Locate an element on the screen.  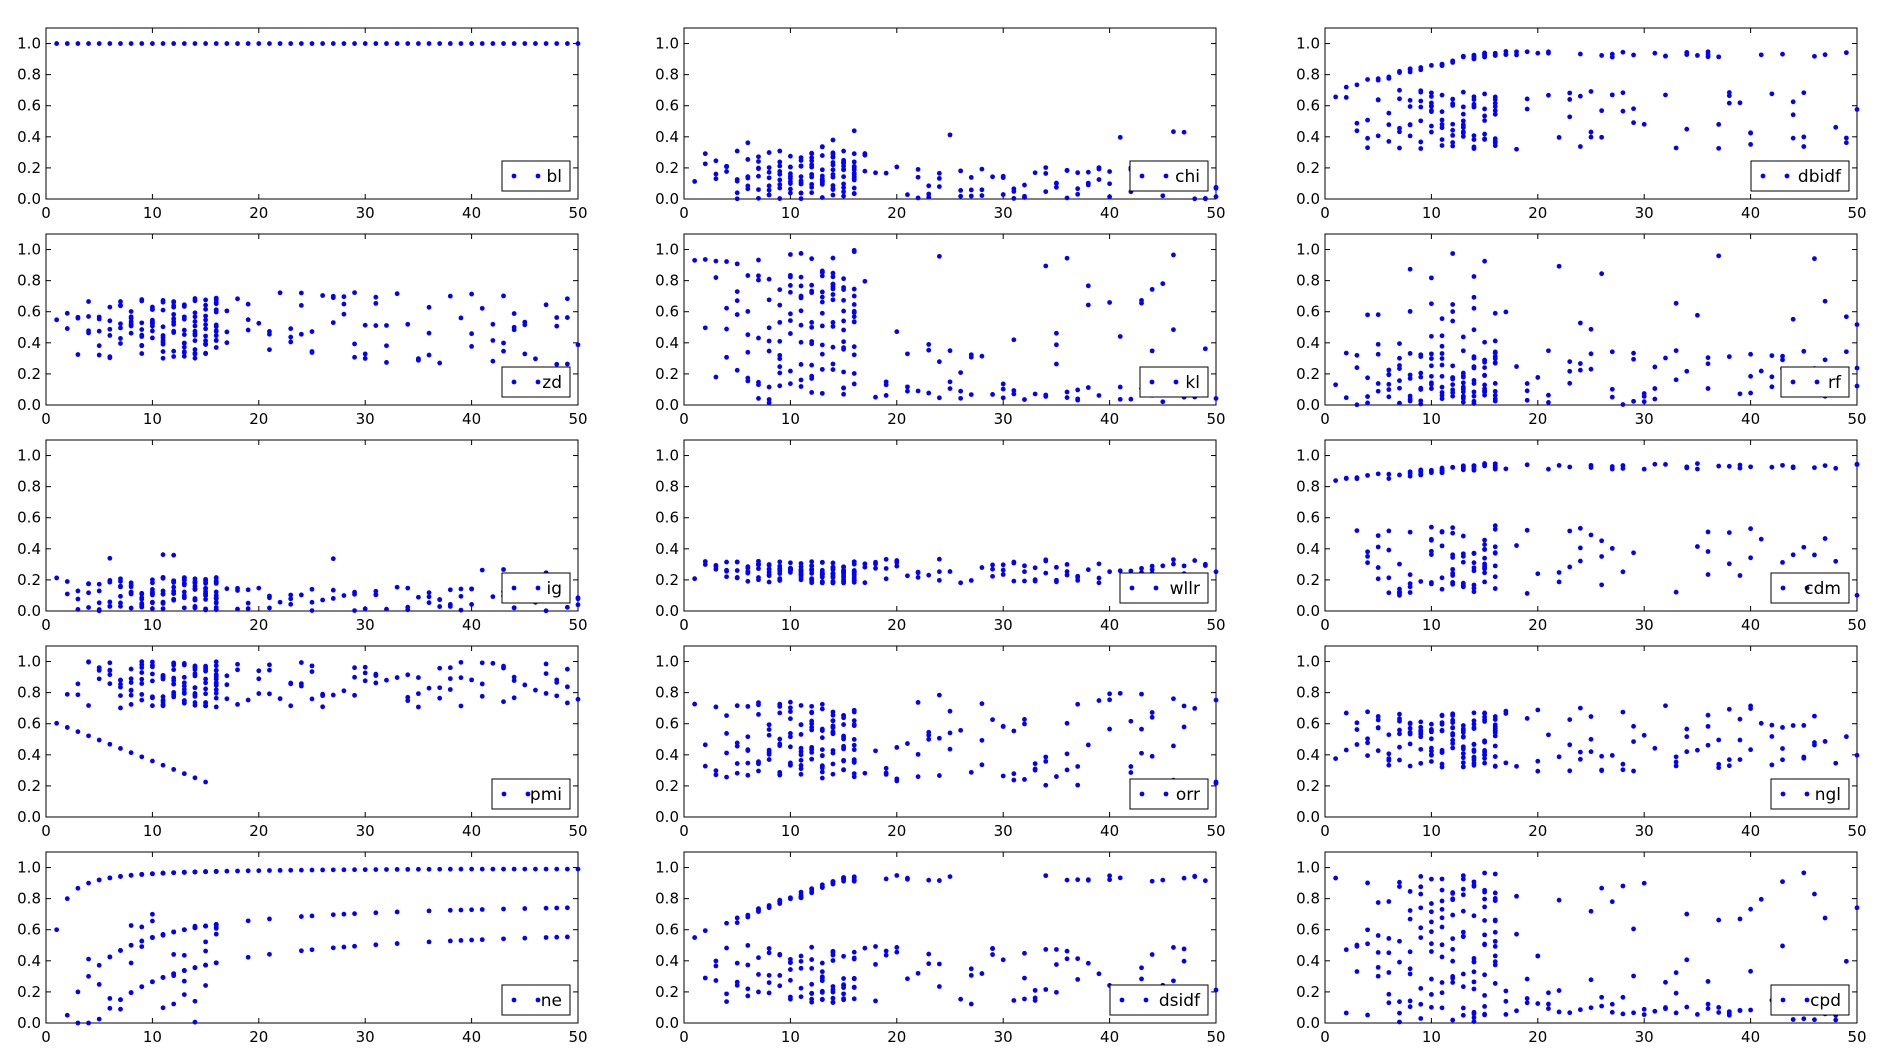
y-tick-label: 0.2 is located at coordinates (1308, 580).